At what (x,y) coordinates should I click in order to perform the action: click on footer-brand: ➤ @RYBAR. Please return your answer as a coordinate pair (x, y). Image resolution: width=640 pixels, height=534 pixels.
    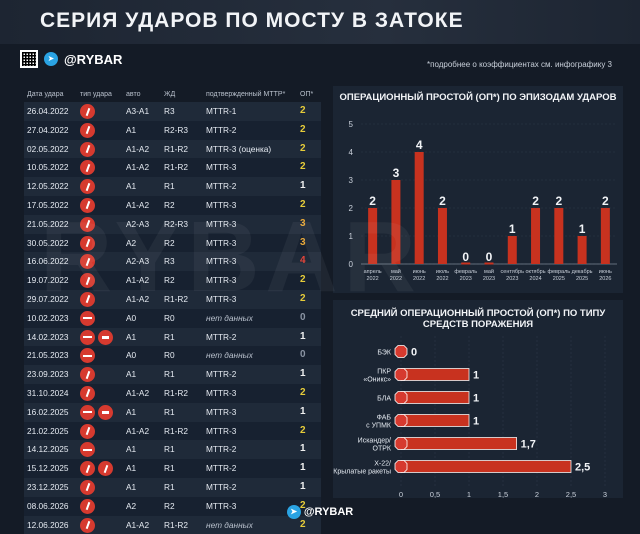
    Looking at the image, I should click on (320, 512).